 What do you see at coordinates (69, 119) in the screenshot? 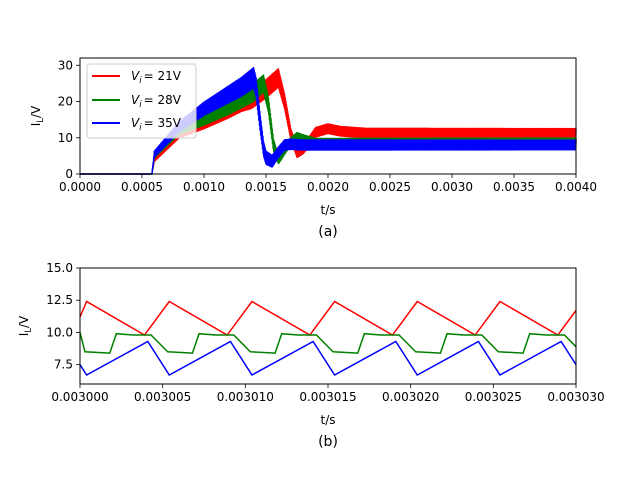
I see `panel-a-y-ticks: 0 10 20 30` at bounding box center [69, 119].